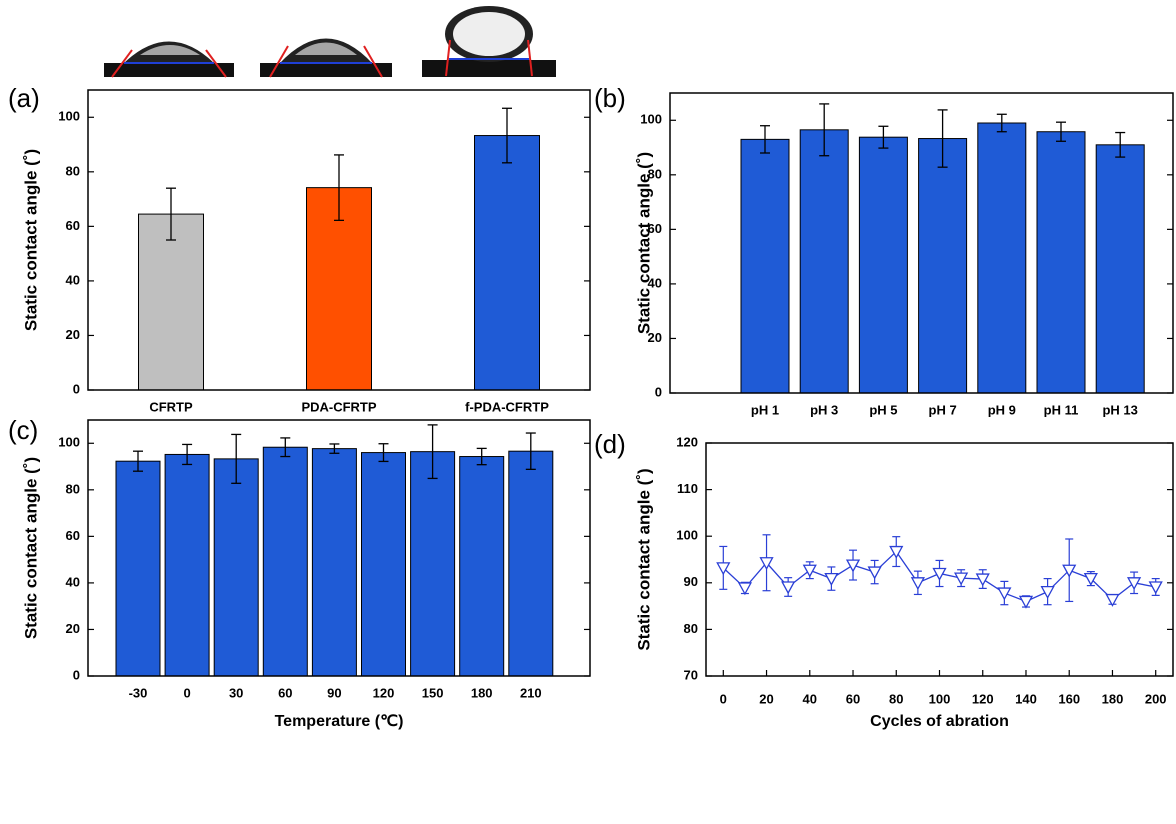 The image size is (1176, 824). I want to click on y-tick-label: 70, so click(691, 674).